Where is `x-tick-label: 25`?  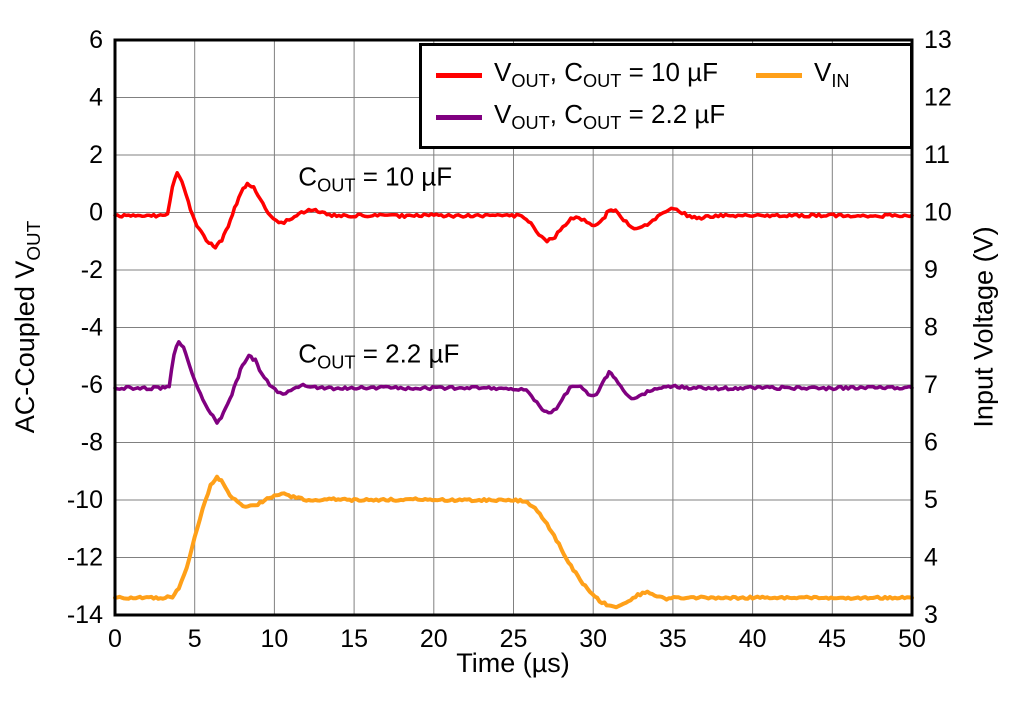
x-tick-label: 25 is located at coordinates (514, 639).